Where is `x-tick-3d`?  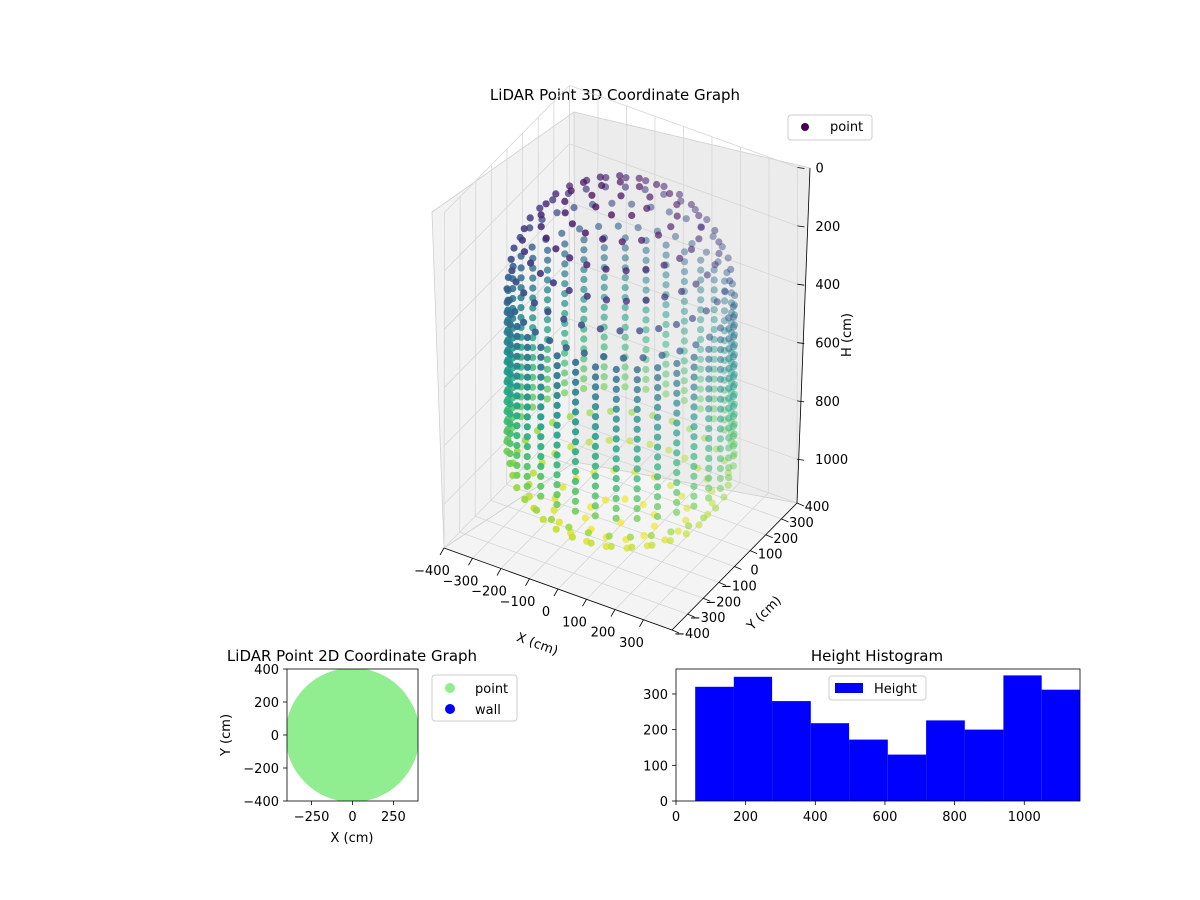
x-tick-3d is located at coordinates (641, 623).